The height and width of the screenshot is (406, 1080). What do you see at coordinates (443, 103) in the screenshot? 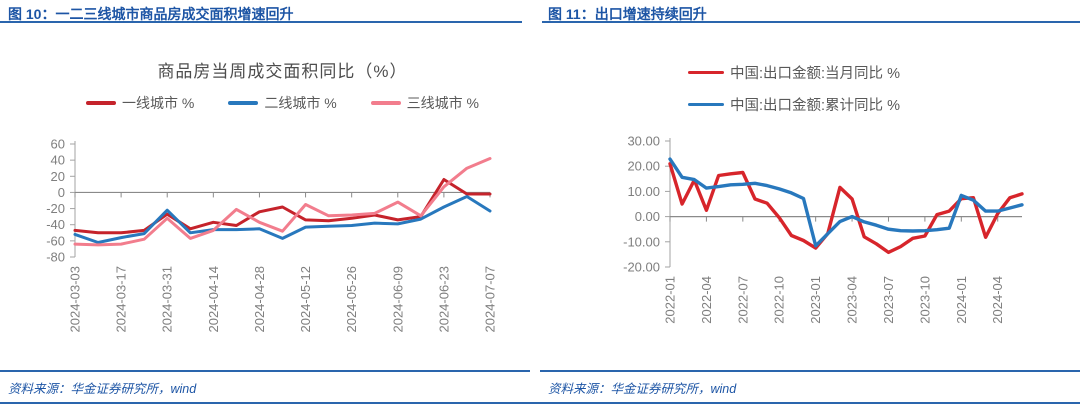
I see `legend-label-tier3: 三线城市 %` at bounding box center [443, 103].